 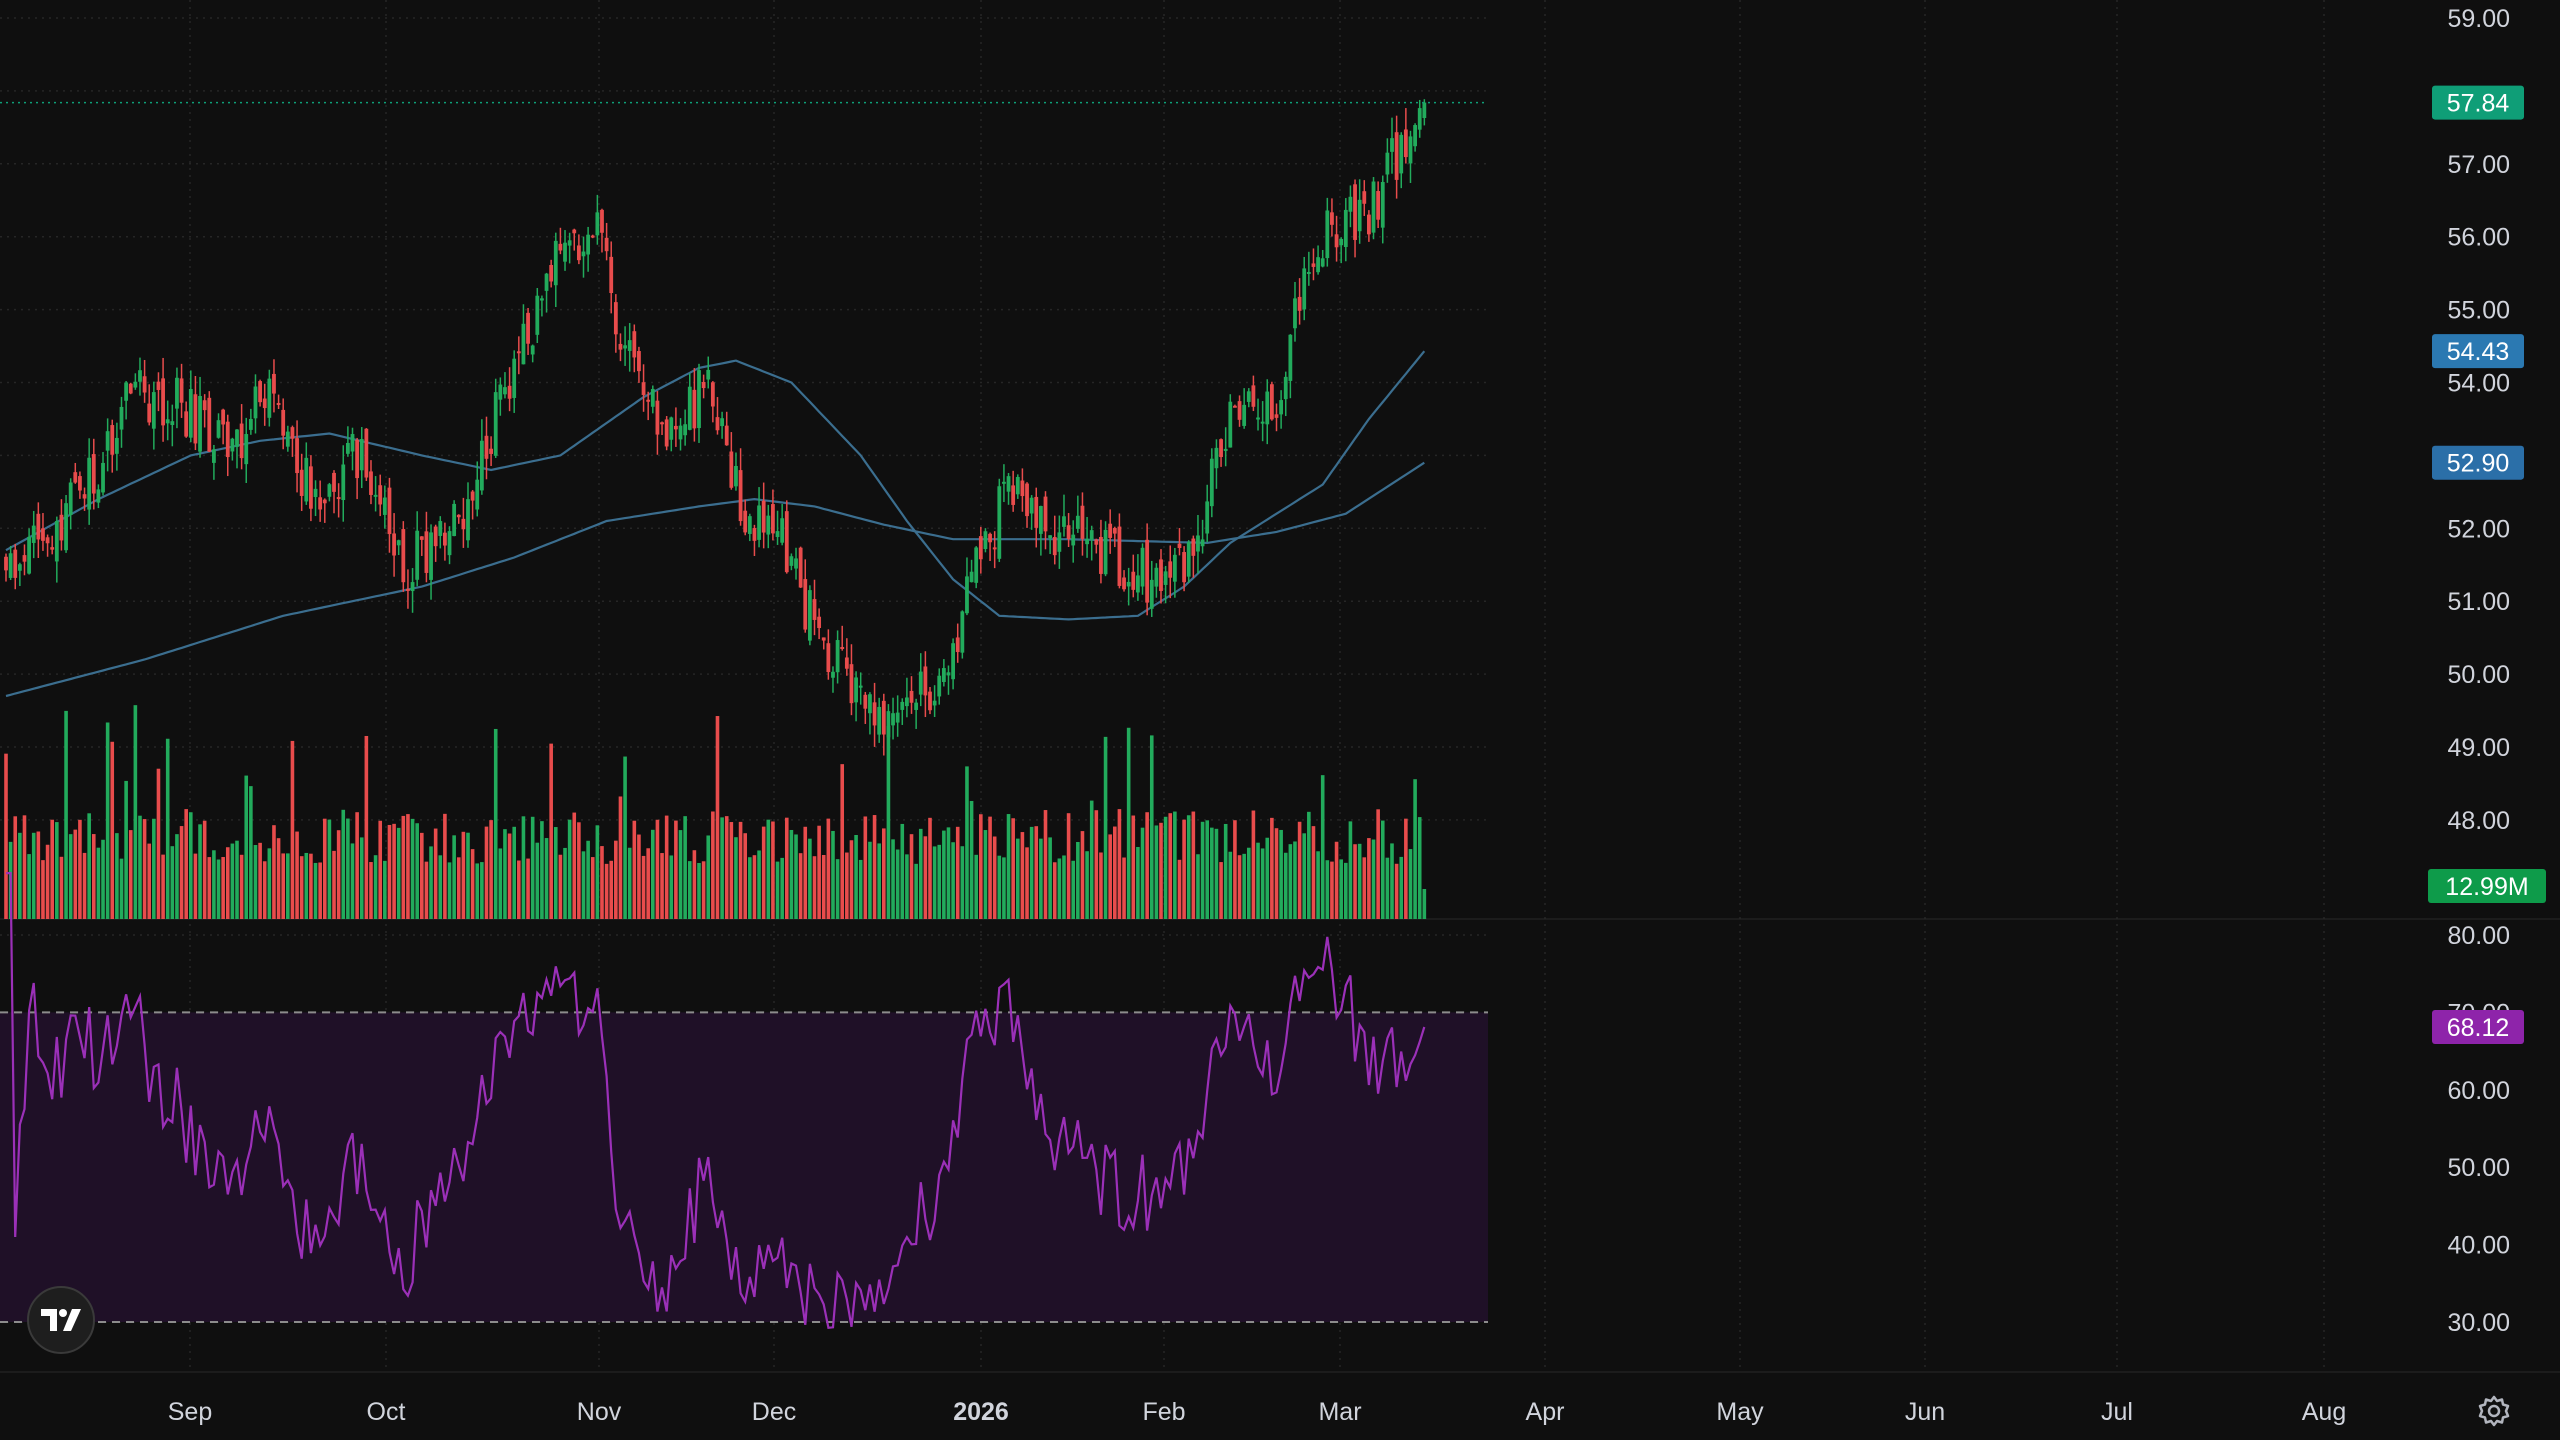 I want to click on ma-short-badge: 54.43, so click(x=2478, y=351).